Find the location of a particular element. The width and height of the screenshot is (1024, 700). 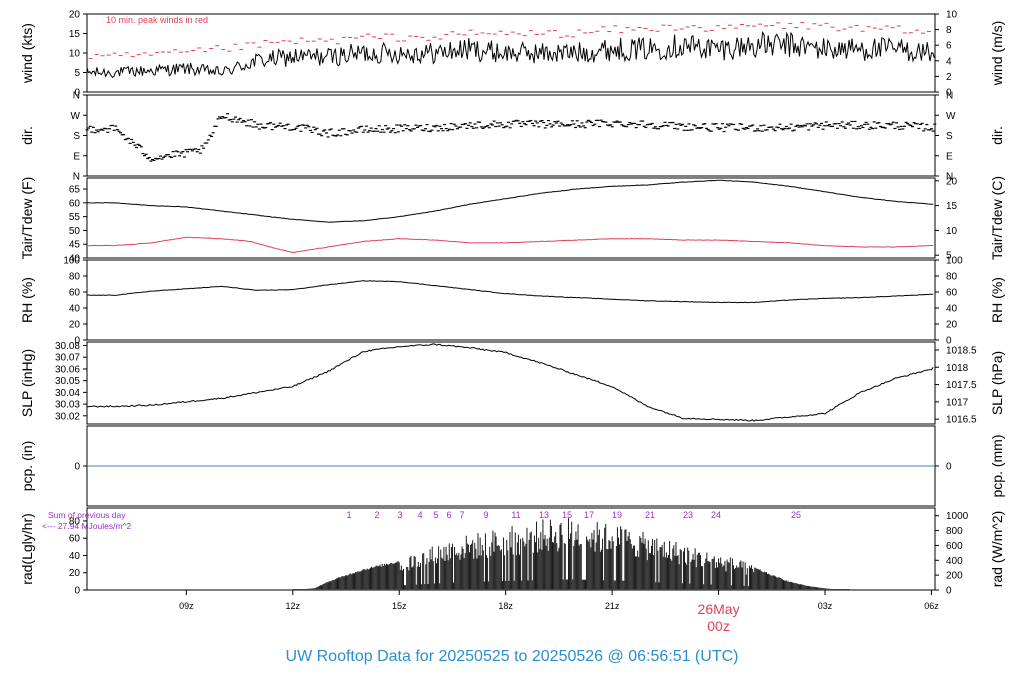

y-tick-label: S is located at coordinates (76, 136).